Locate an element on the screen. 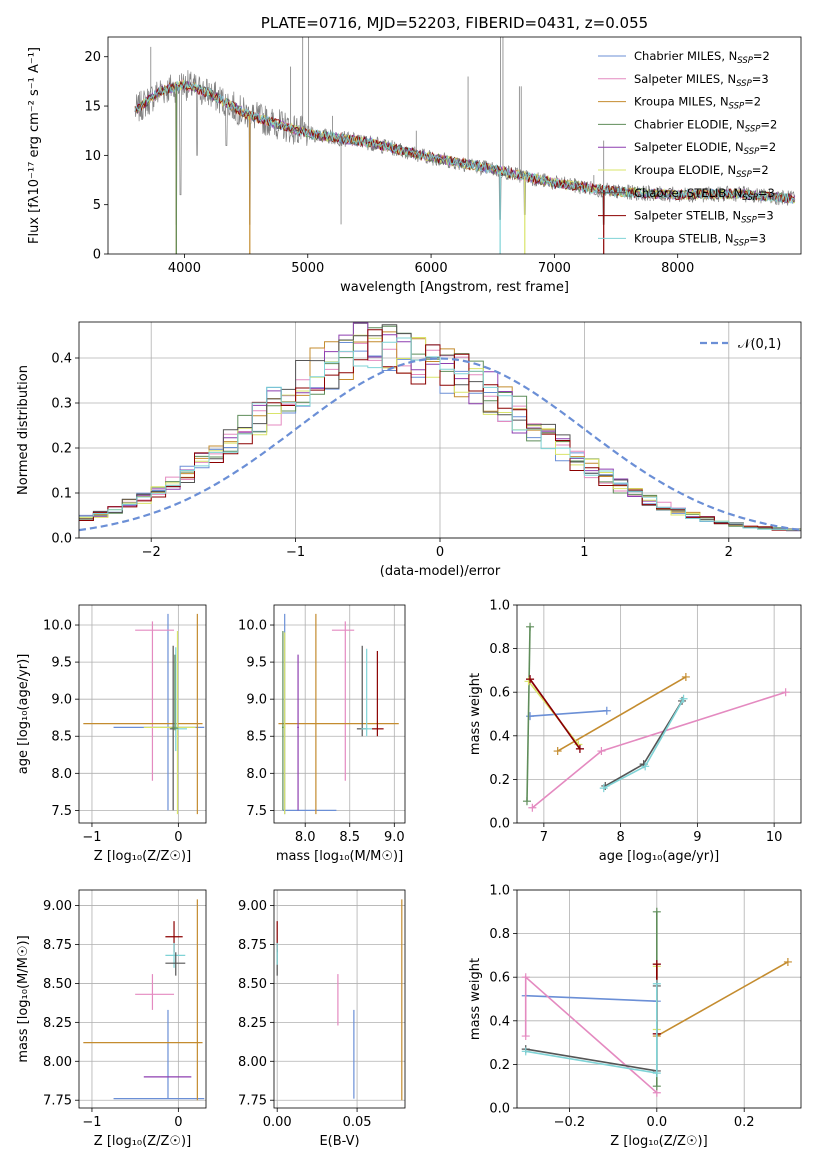 This screenshot has height=1170, width=819. normal-distribution-curve is located at coordinates (440, 444).